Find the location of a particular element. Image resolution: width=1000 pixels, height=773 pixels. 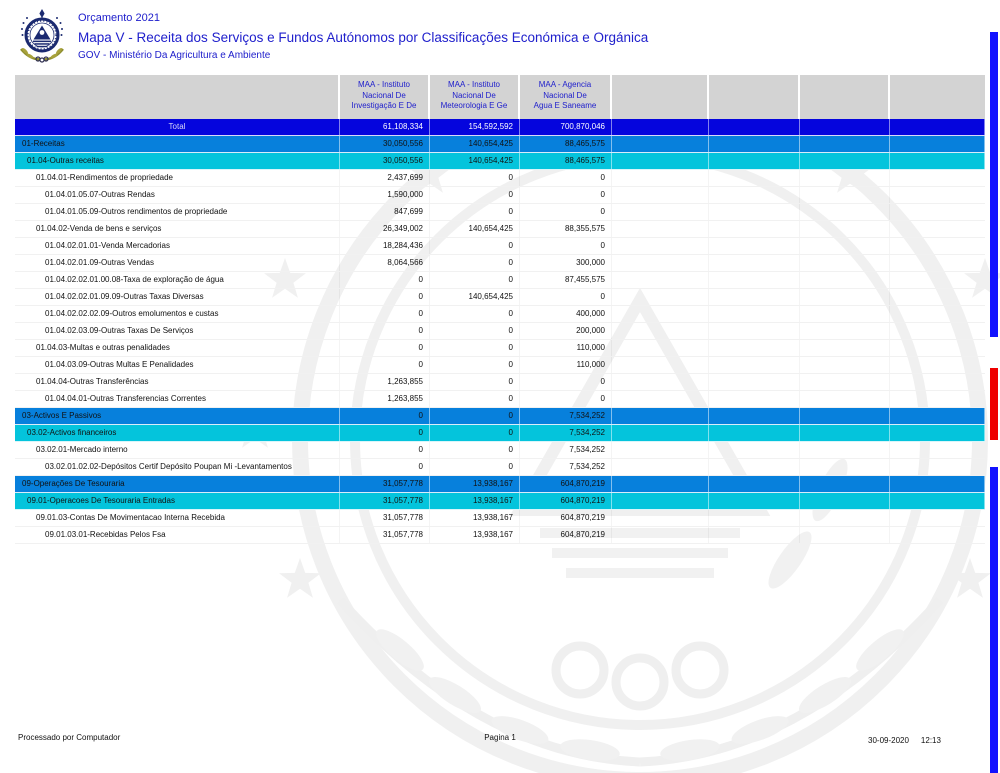

cape-verde-emblem-logo is located at coordinates (42, 36).